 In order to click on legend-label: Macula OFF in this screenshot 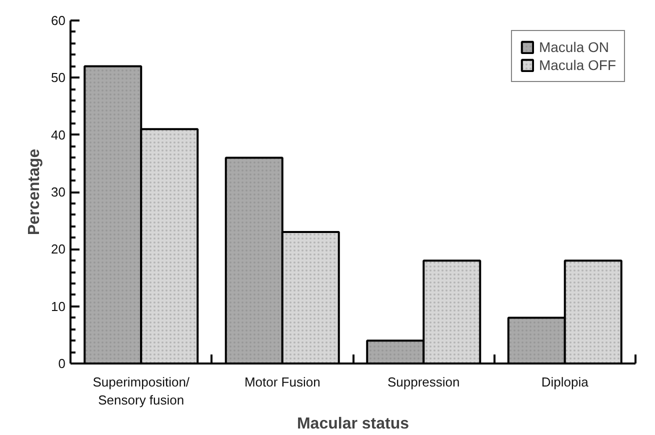, I will do `click(577, 65)`.